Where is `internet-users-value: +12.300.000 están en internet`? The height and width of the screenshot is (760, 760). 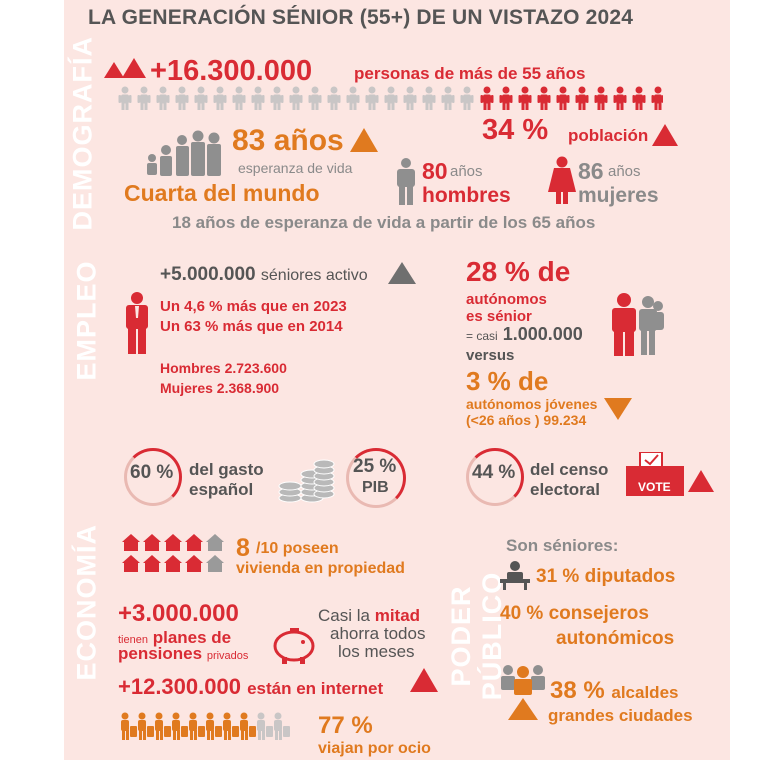
internet-users-value: +12.300.000 están en internet is located at coordinates (250, 687).